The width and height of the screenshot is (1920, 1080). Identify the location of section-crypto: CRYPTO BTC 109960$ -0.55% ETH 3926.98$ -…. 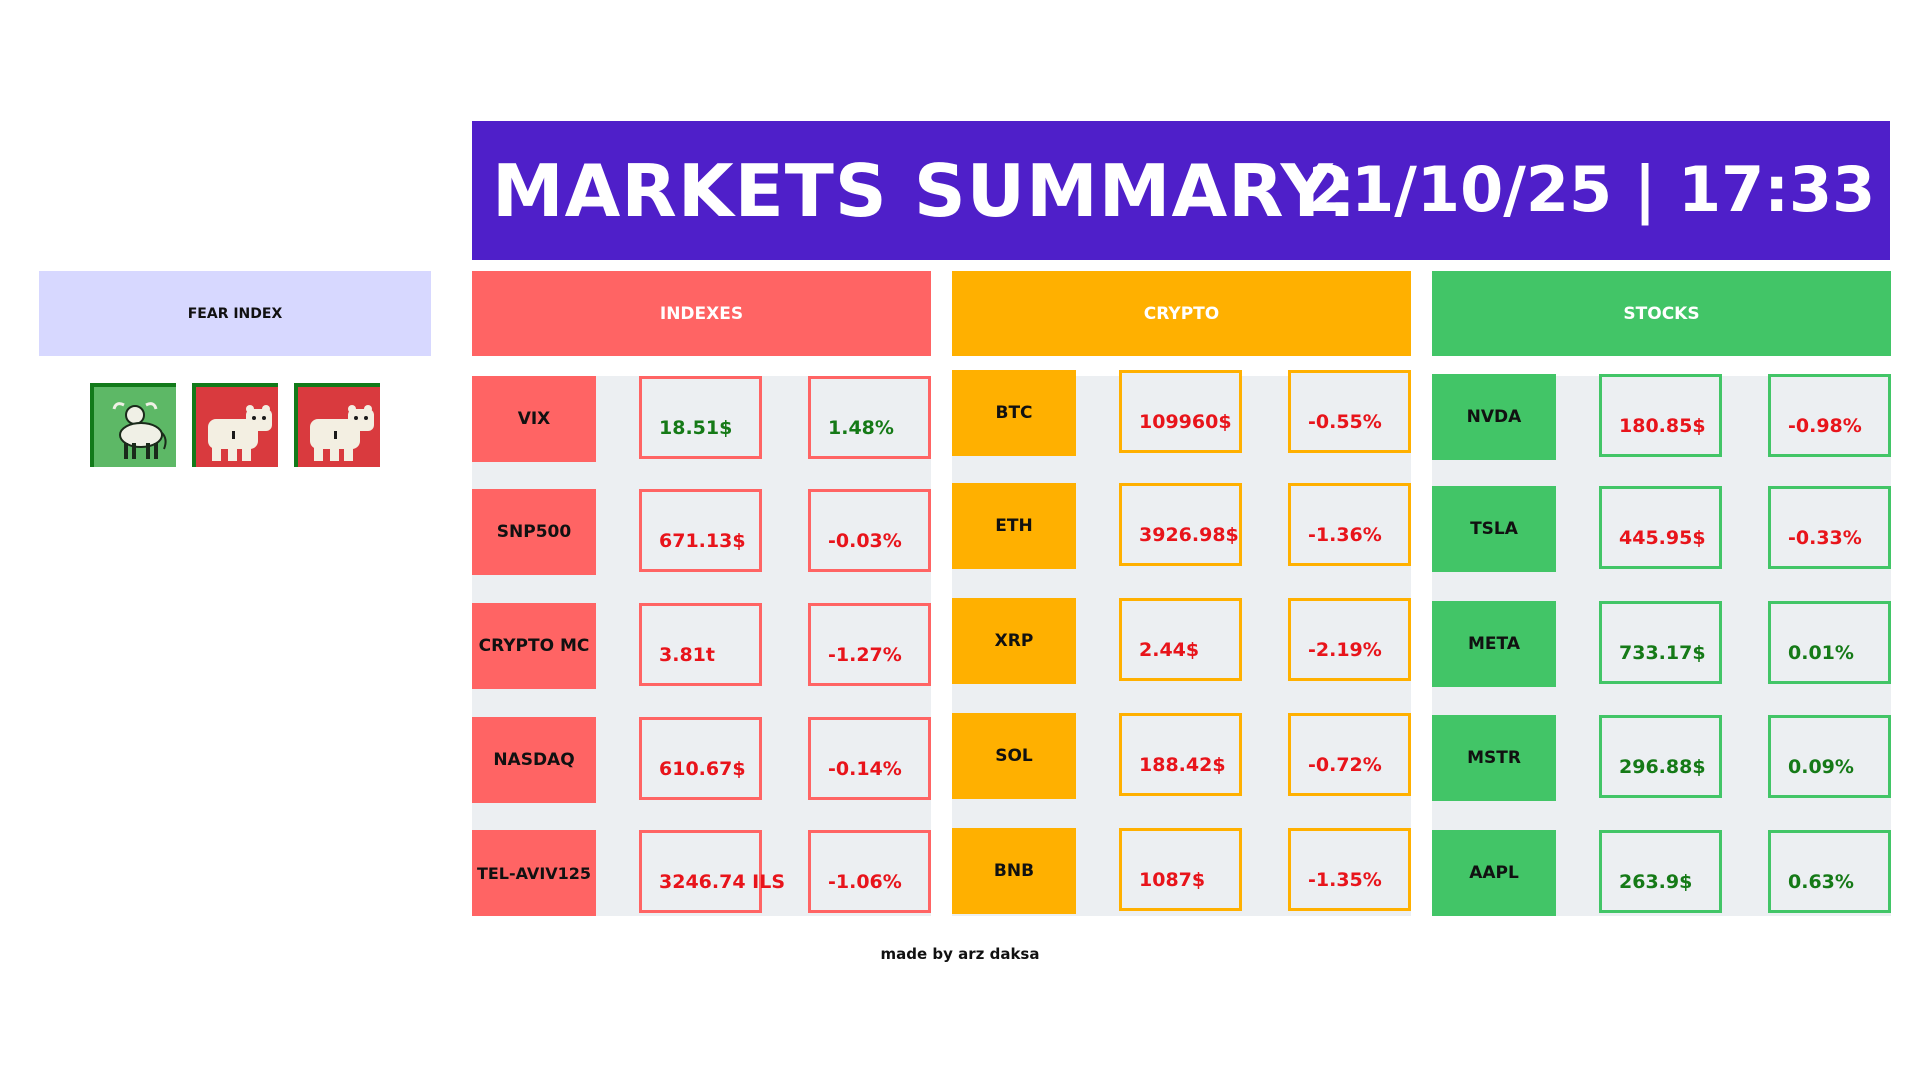
(1181, 593).